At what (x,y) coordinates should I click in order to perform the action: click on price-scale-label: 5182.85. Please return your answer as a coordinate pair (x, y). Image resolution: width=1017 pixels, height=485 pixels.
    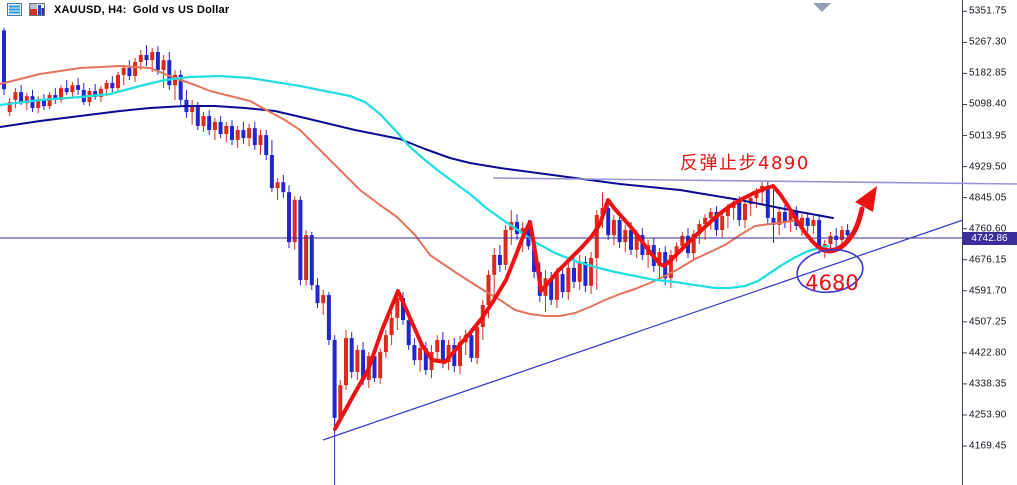
    Looking at the image, I should click on (988, 73).